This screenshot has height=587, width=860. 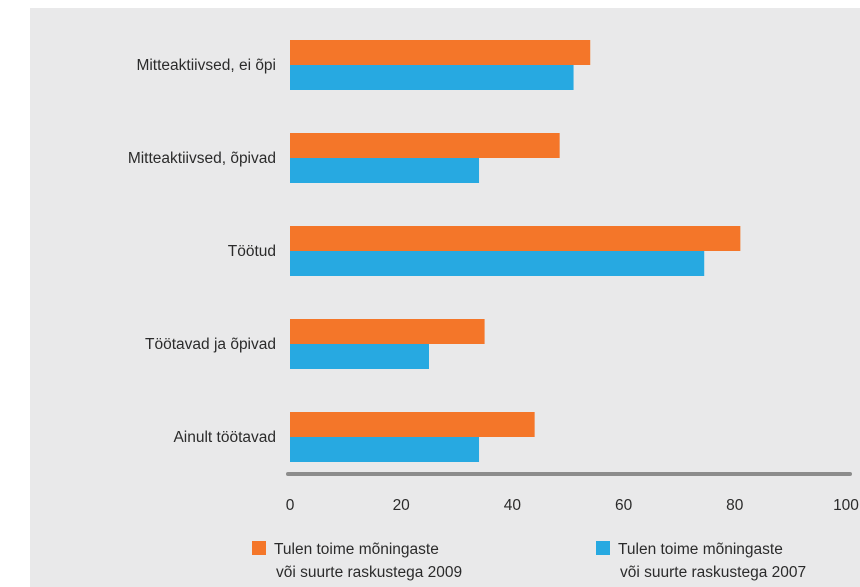 What do you see at coordinates (202, 158) in the screenshot?
I see `category-label: Mitteaktiivsed, õpivad` at bounding box center [202, 158].